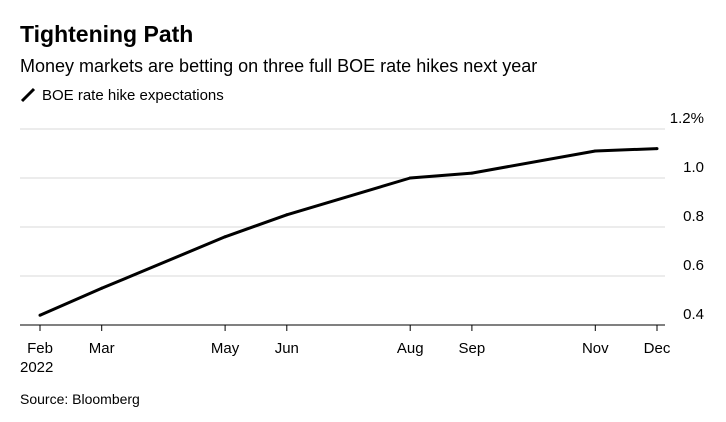 Image resolution: width=726 pixels, height=422 pixels. Describe the element at coordinates (693, 216) in the screenshot. I see `y-tick-label: 0.8` at that location.